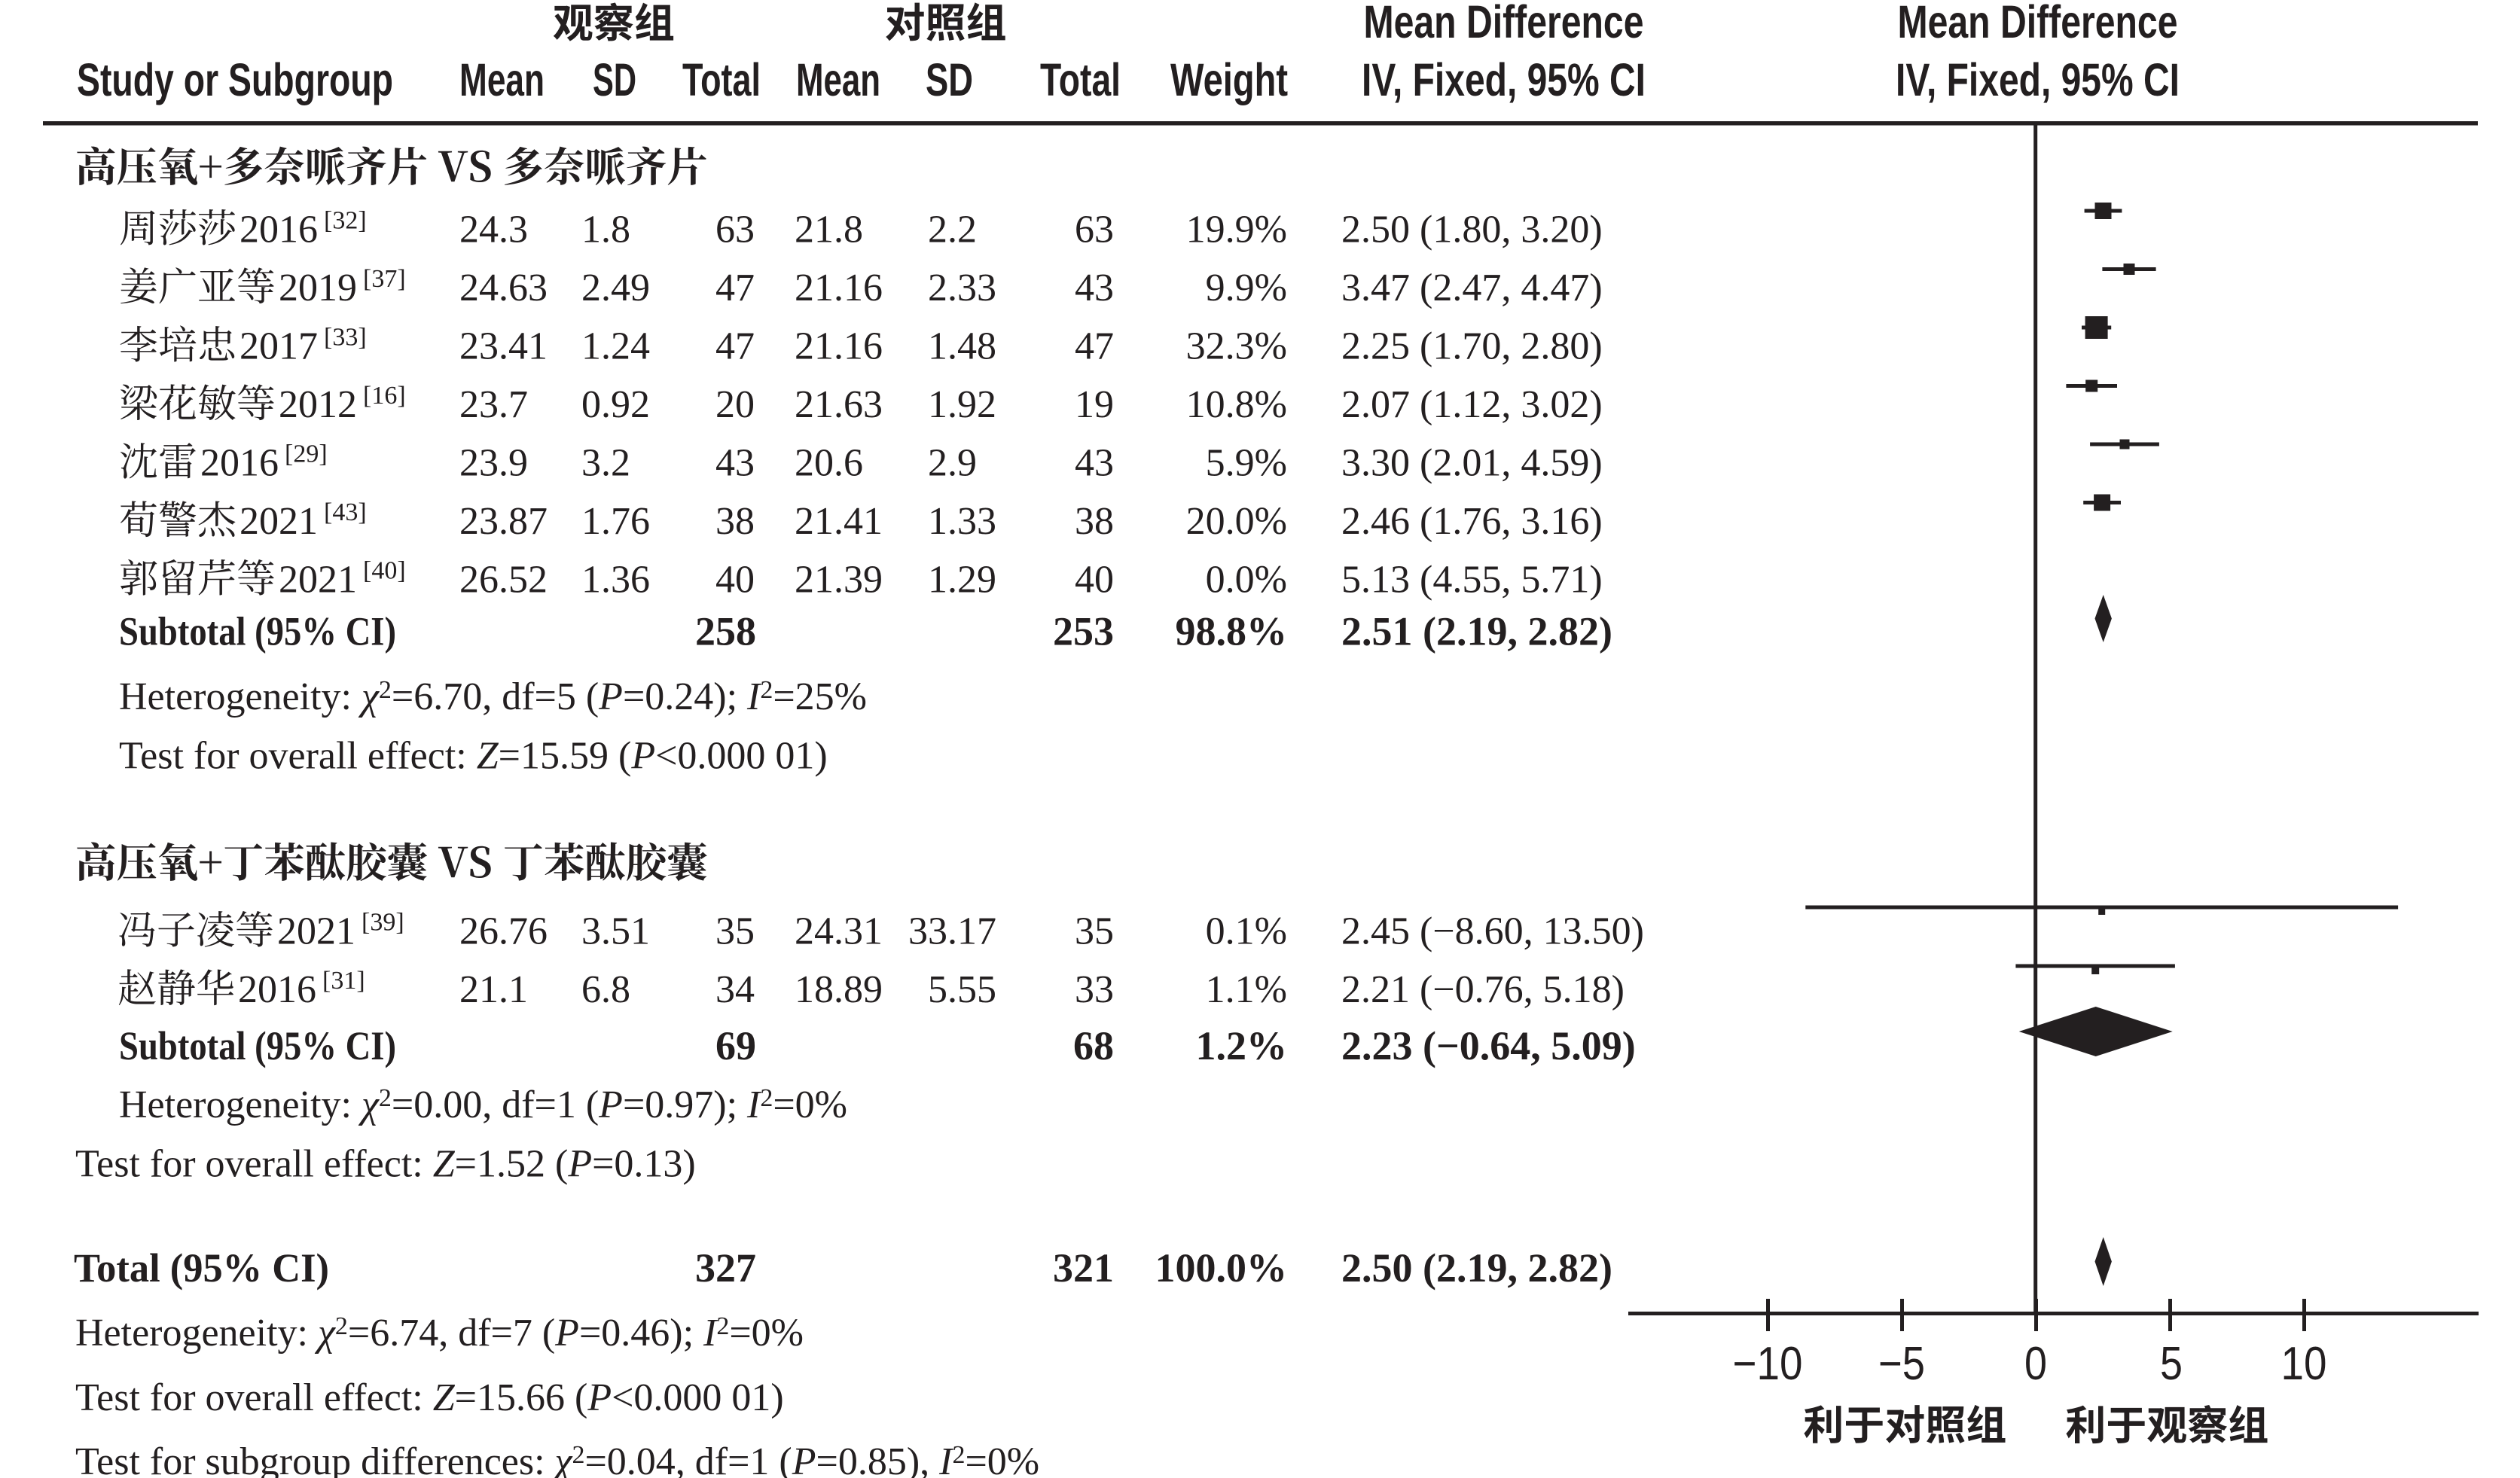 The height and width of the screenshot is (1478, 2520). What do you see at coordinates (1083, 1268) in the screenshot?
I see `svg-text: 321` at bounding box center [1083, 1268].